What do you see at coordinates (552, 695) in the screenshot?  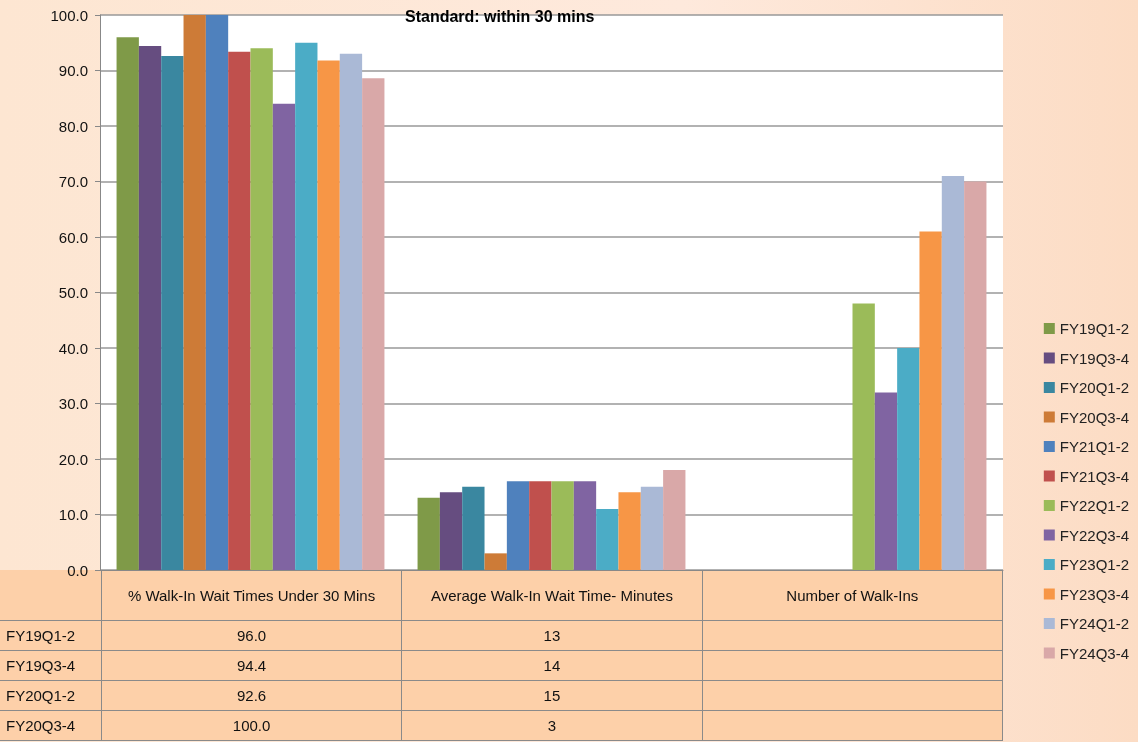 I see `data-label: 15` at bounding box center [552, 695].